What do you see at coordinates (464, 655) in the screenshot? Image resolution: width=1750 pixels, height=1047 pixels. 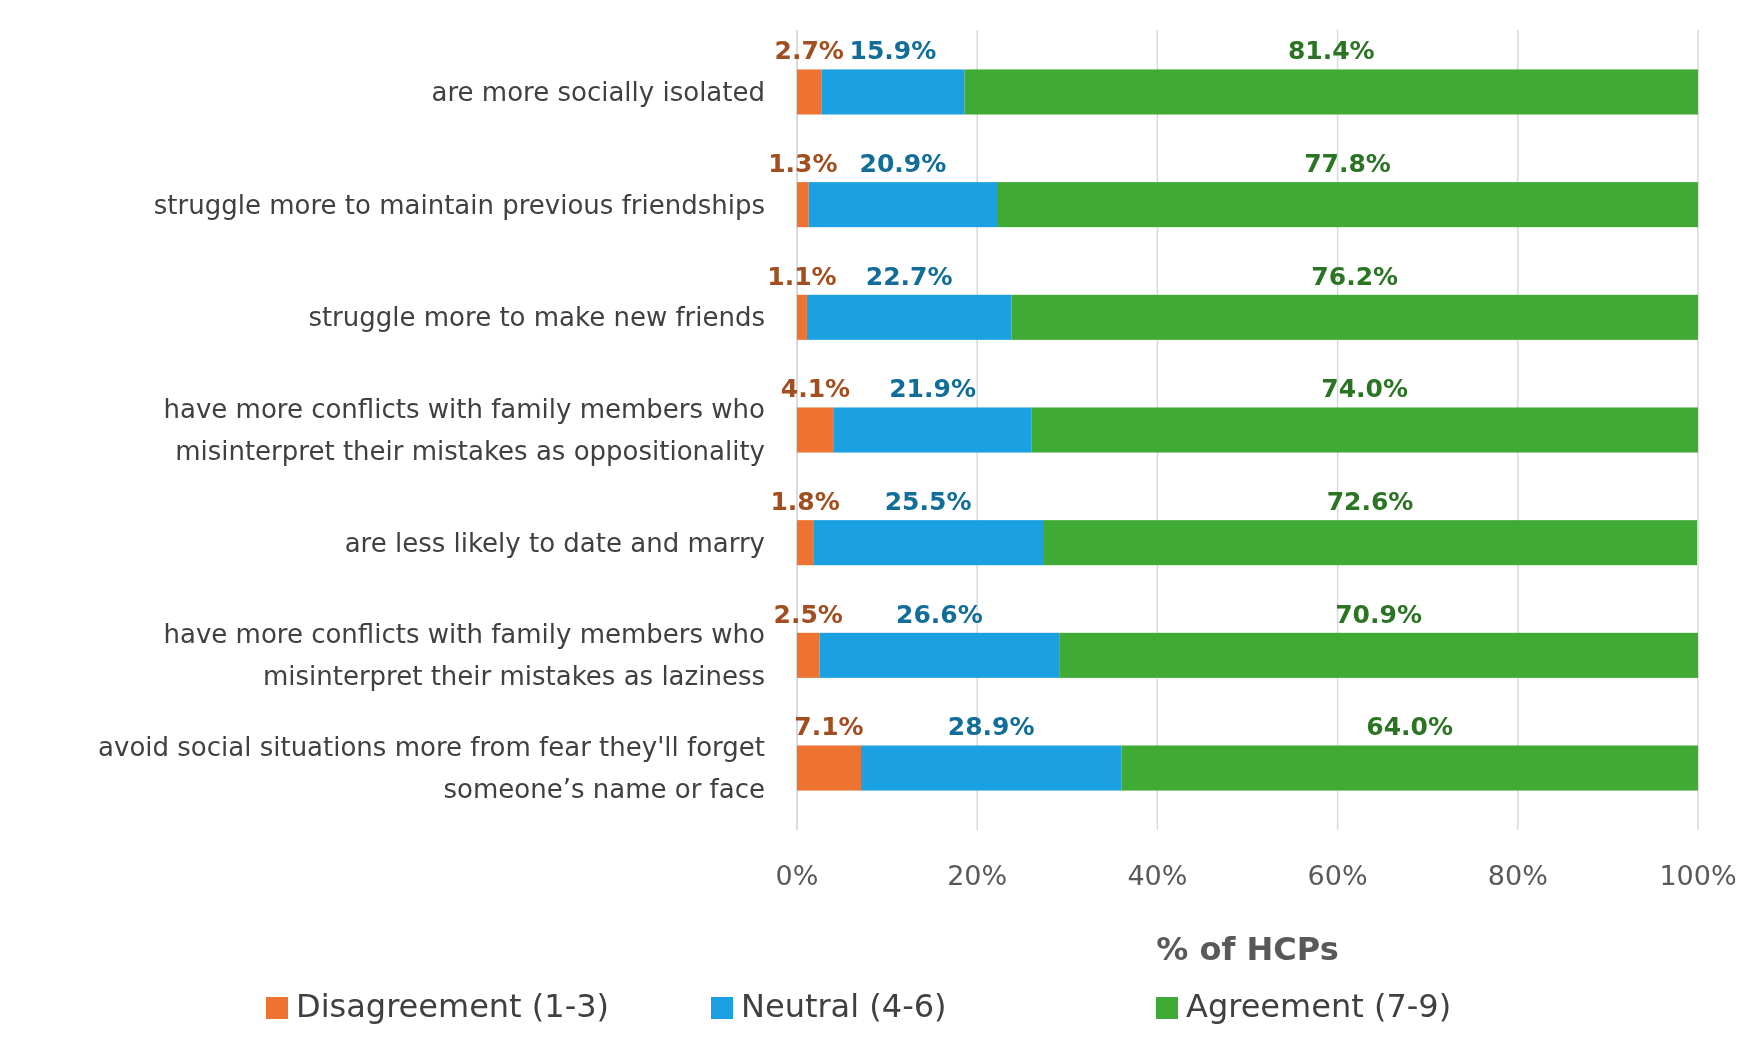 I see `y-tick-label: have more conflicts with family members who misinterpret their mistakes as laziness` at bounding box center [464, 655].